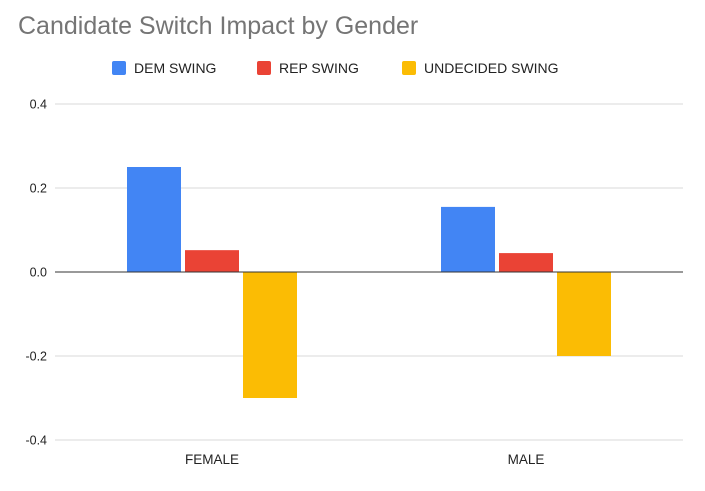 The width and height of the screenshot is (705, 491). What do you see at coordinates (491, 68) in the screenshot?
I see `legend-label-undecided-swing: UNDECIDED SWING` at bounding box center [491, 68].